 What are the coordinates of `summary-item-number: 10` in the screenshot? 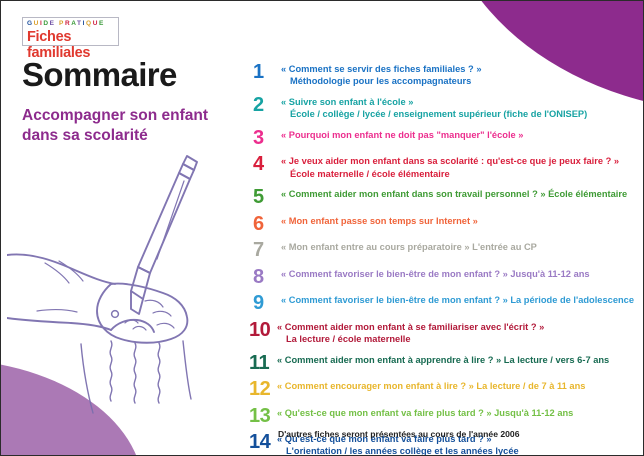 It's located at (260, 329).